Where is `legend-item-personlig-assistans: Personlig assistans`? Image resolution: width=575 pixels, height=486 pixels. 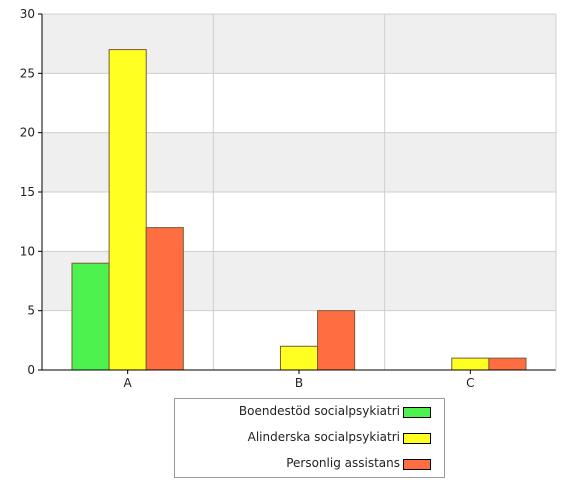 legend-item-personlig-assistans: Personlig assistans is located at coordinates (309, 464).